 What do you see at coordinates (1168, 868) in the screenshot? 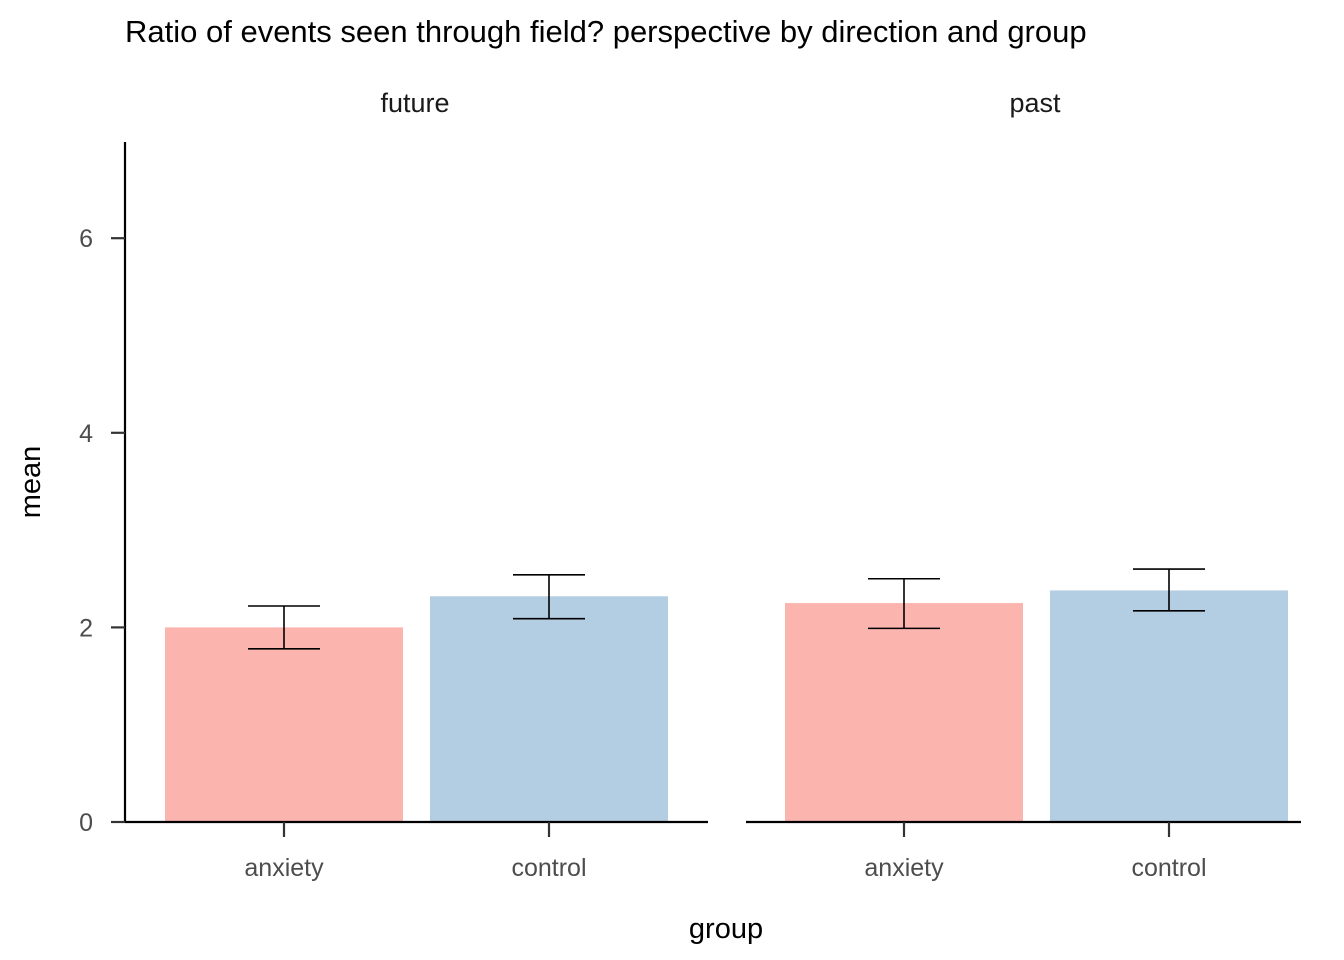
I see `x-tick-label-past-control: control` at bounding box center [1168, 868].